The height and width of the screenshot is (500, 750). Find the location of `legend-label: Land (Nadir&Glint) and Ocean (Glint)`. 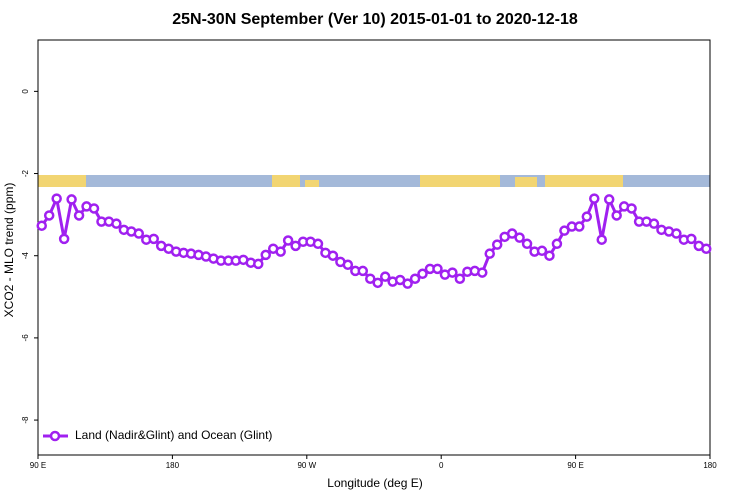

legend-label: Land (Nadir&Glint) and Ocean (Glint) is located at coordinates (173, 435).